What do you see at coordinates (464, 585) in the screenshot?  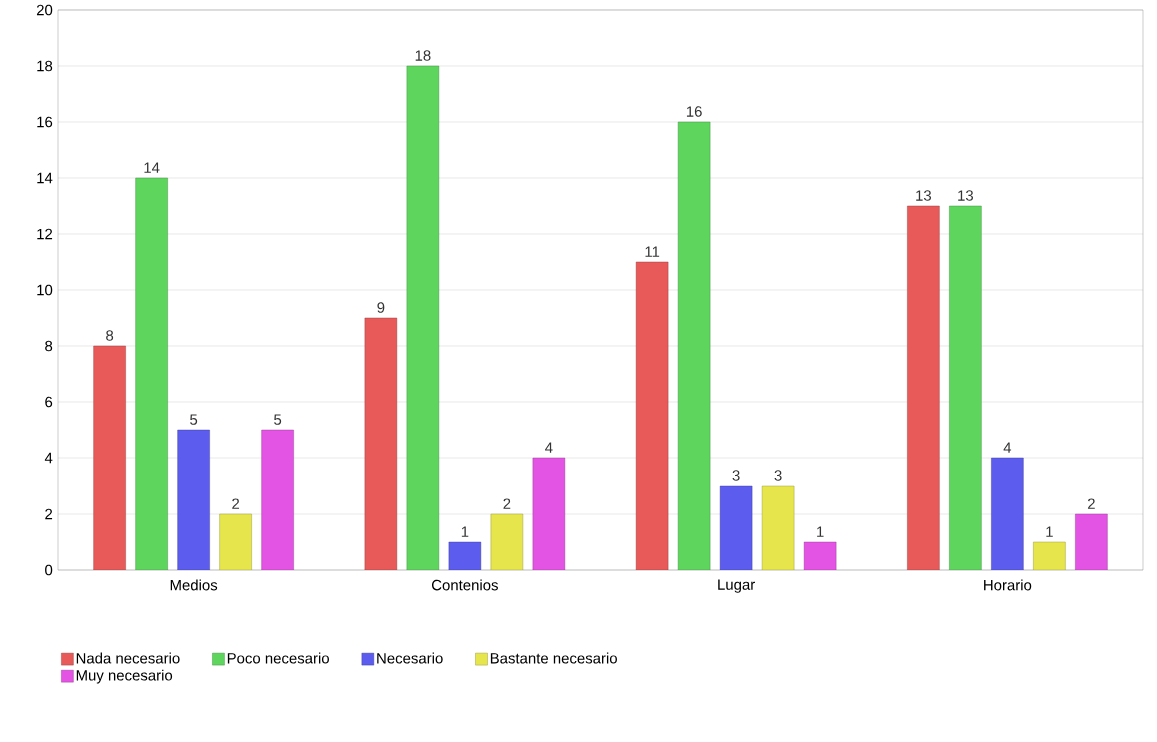 I see `x-tick-label: Contenios` at bounding box center [464, 585].